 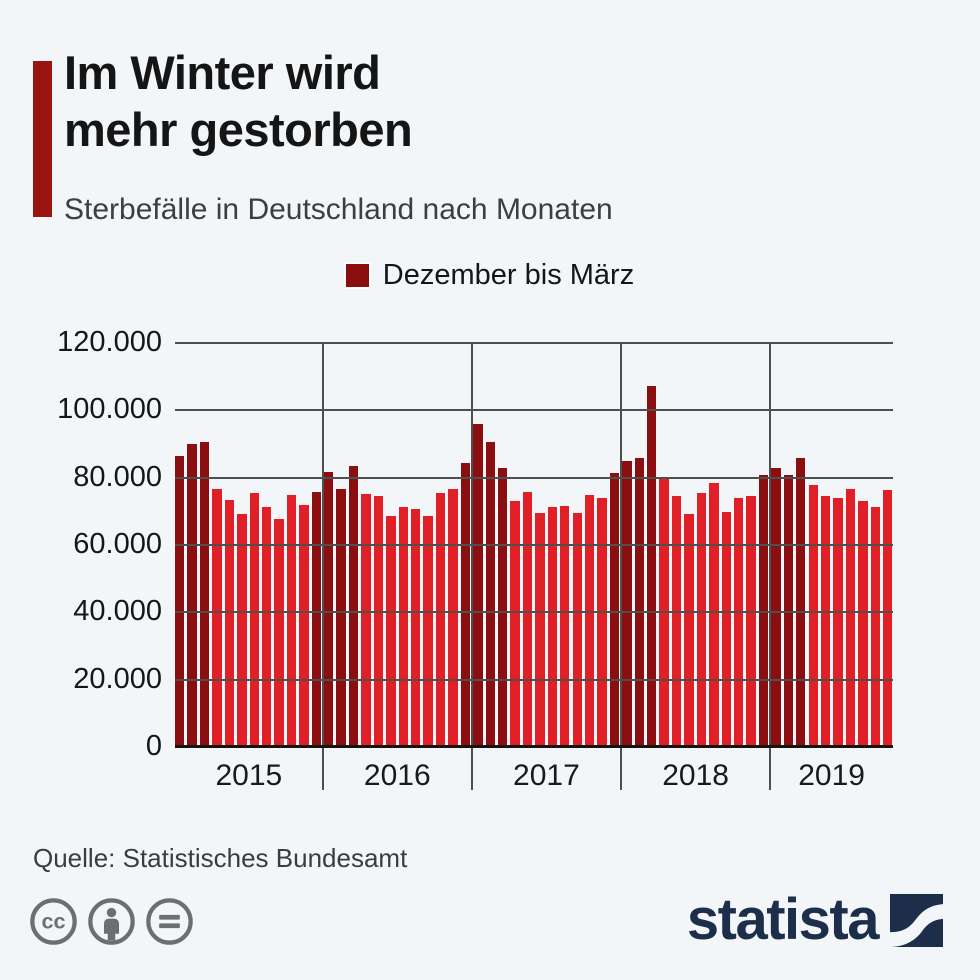 What do you see at coordinates (109, 409) in the screenshot?
I see `y-axis-tick-label: 100.000` at bounding box center [109, 409].